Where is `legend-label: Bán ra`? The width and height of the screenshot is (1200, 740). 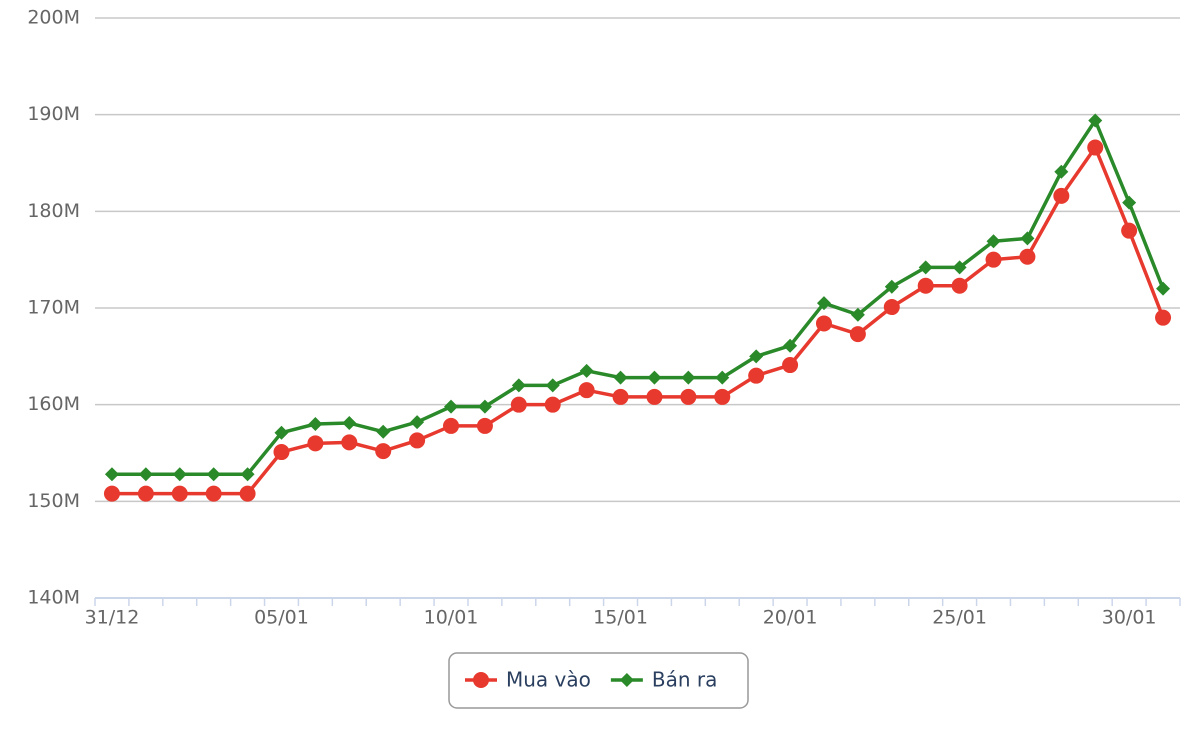
legend-label: Bán ra is located at coordinates (685, 680).